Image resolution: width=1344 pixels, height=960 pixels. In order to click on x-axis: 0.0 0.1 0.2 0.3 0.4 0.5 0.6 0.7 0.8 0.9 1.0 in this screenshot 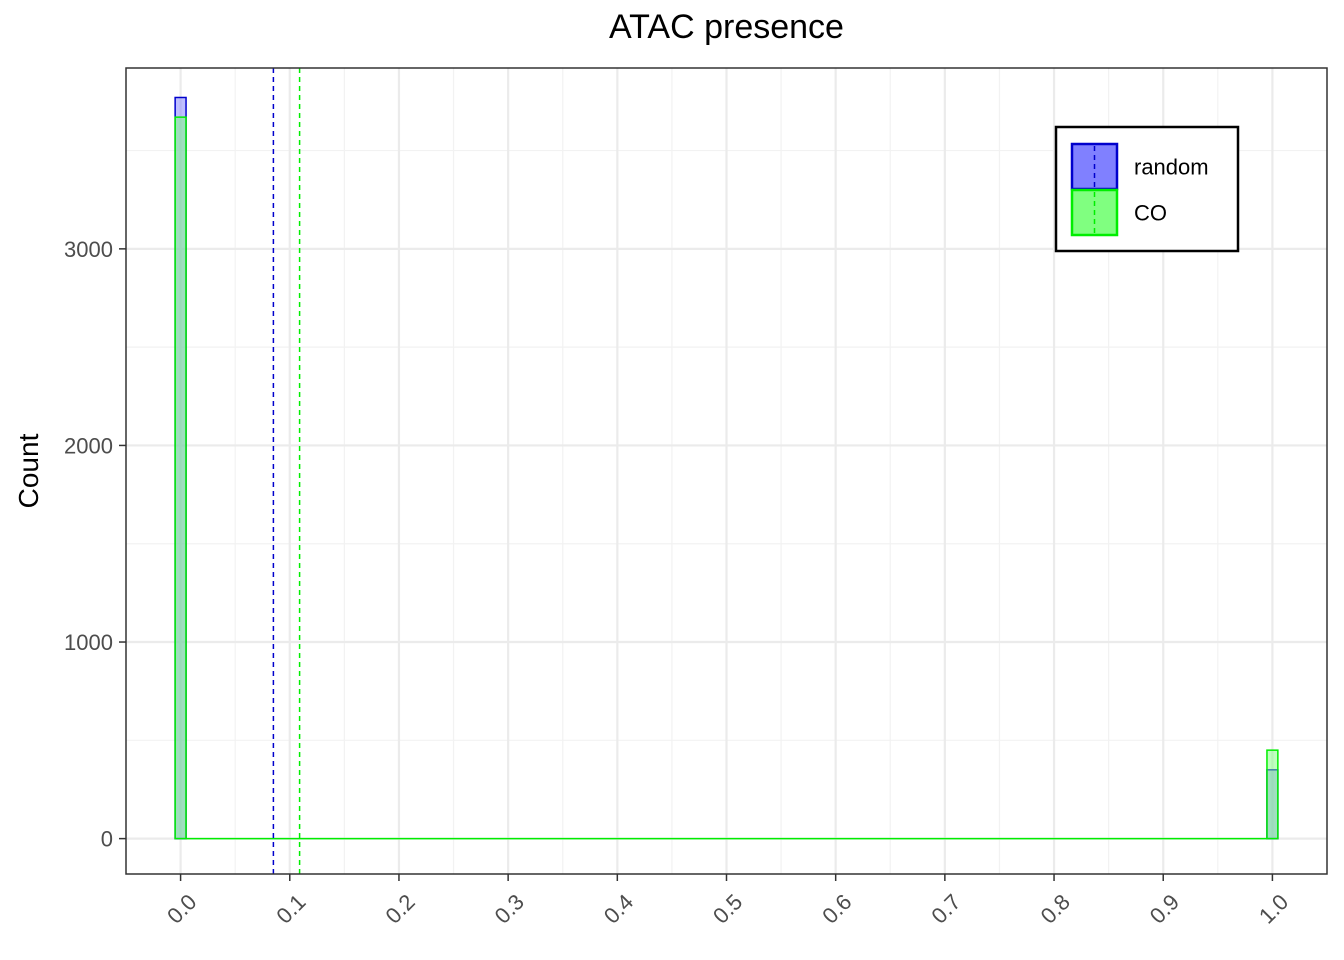, I will do `click(727, 901)`.